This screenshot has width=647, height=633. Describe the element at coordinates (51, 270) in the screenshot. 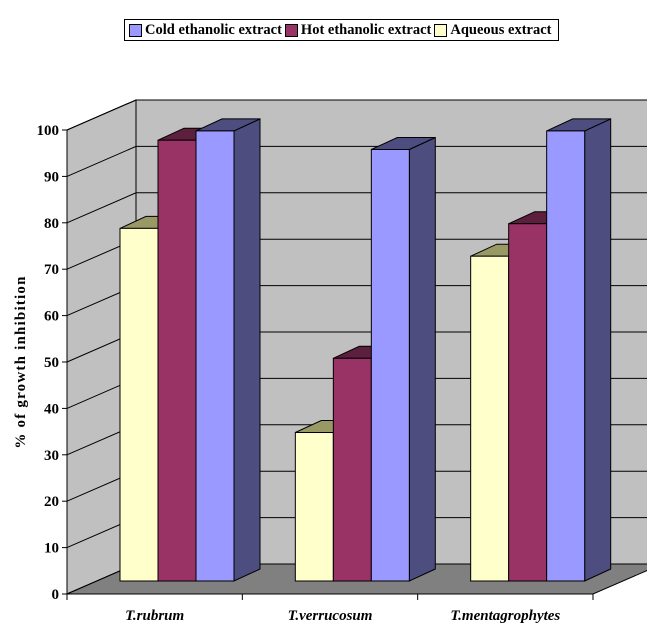

I see `y-tick-label: 70` at that location.